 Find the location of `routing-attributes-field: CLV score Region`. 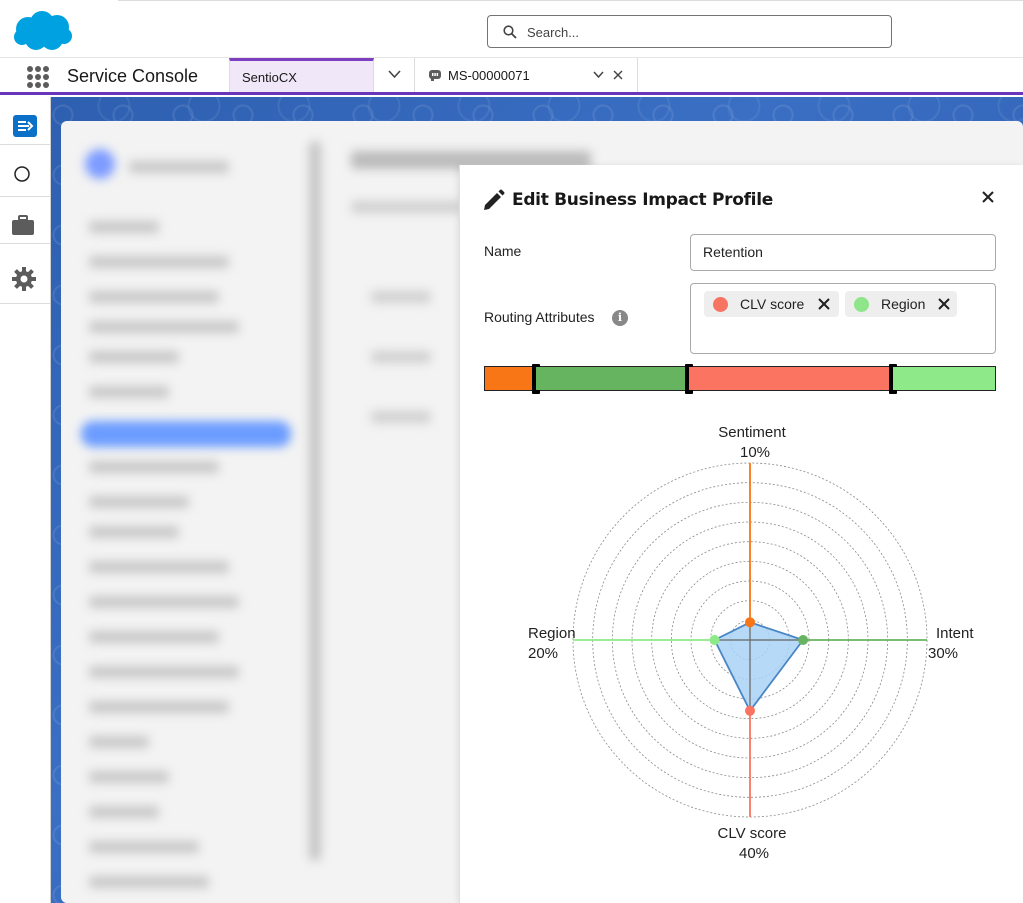

routing-attributes-field: CLV score Region is located at coordinates (843, 318).